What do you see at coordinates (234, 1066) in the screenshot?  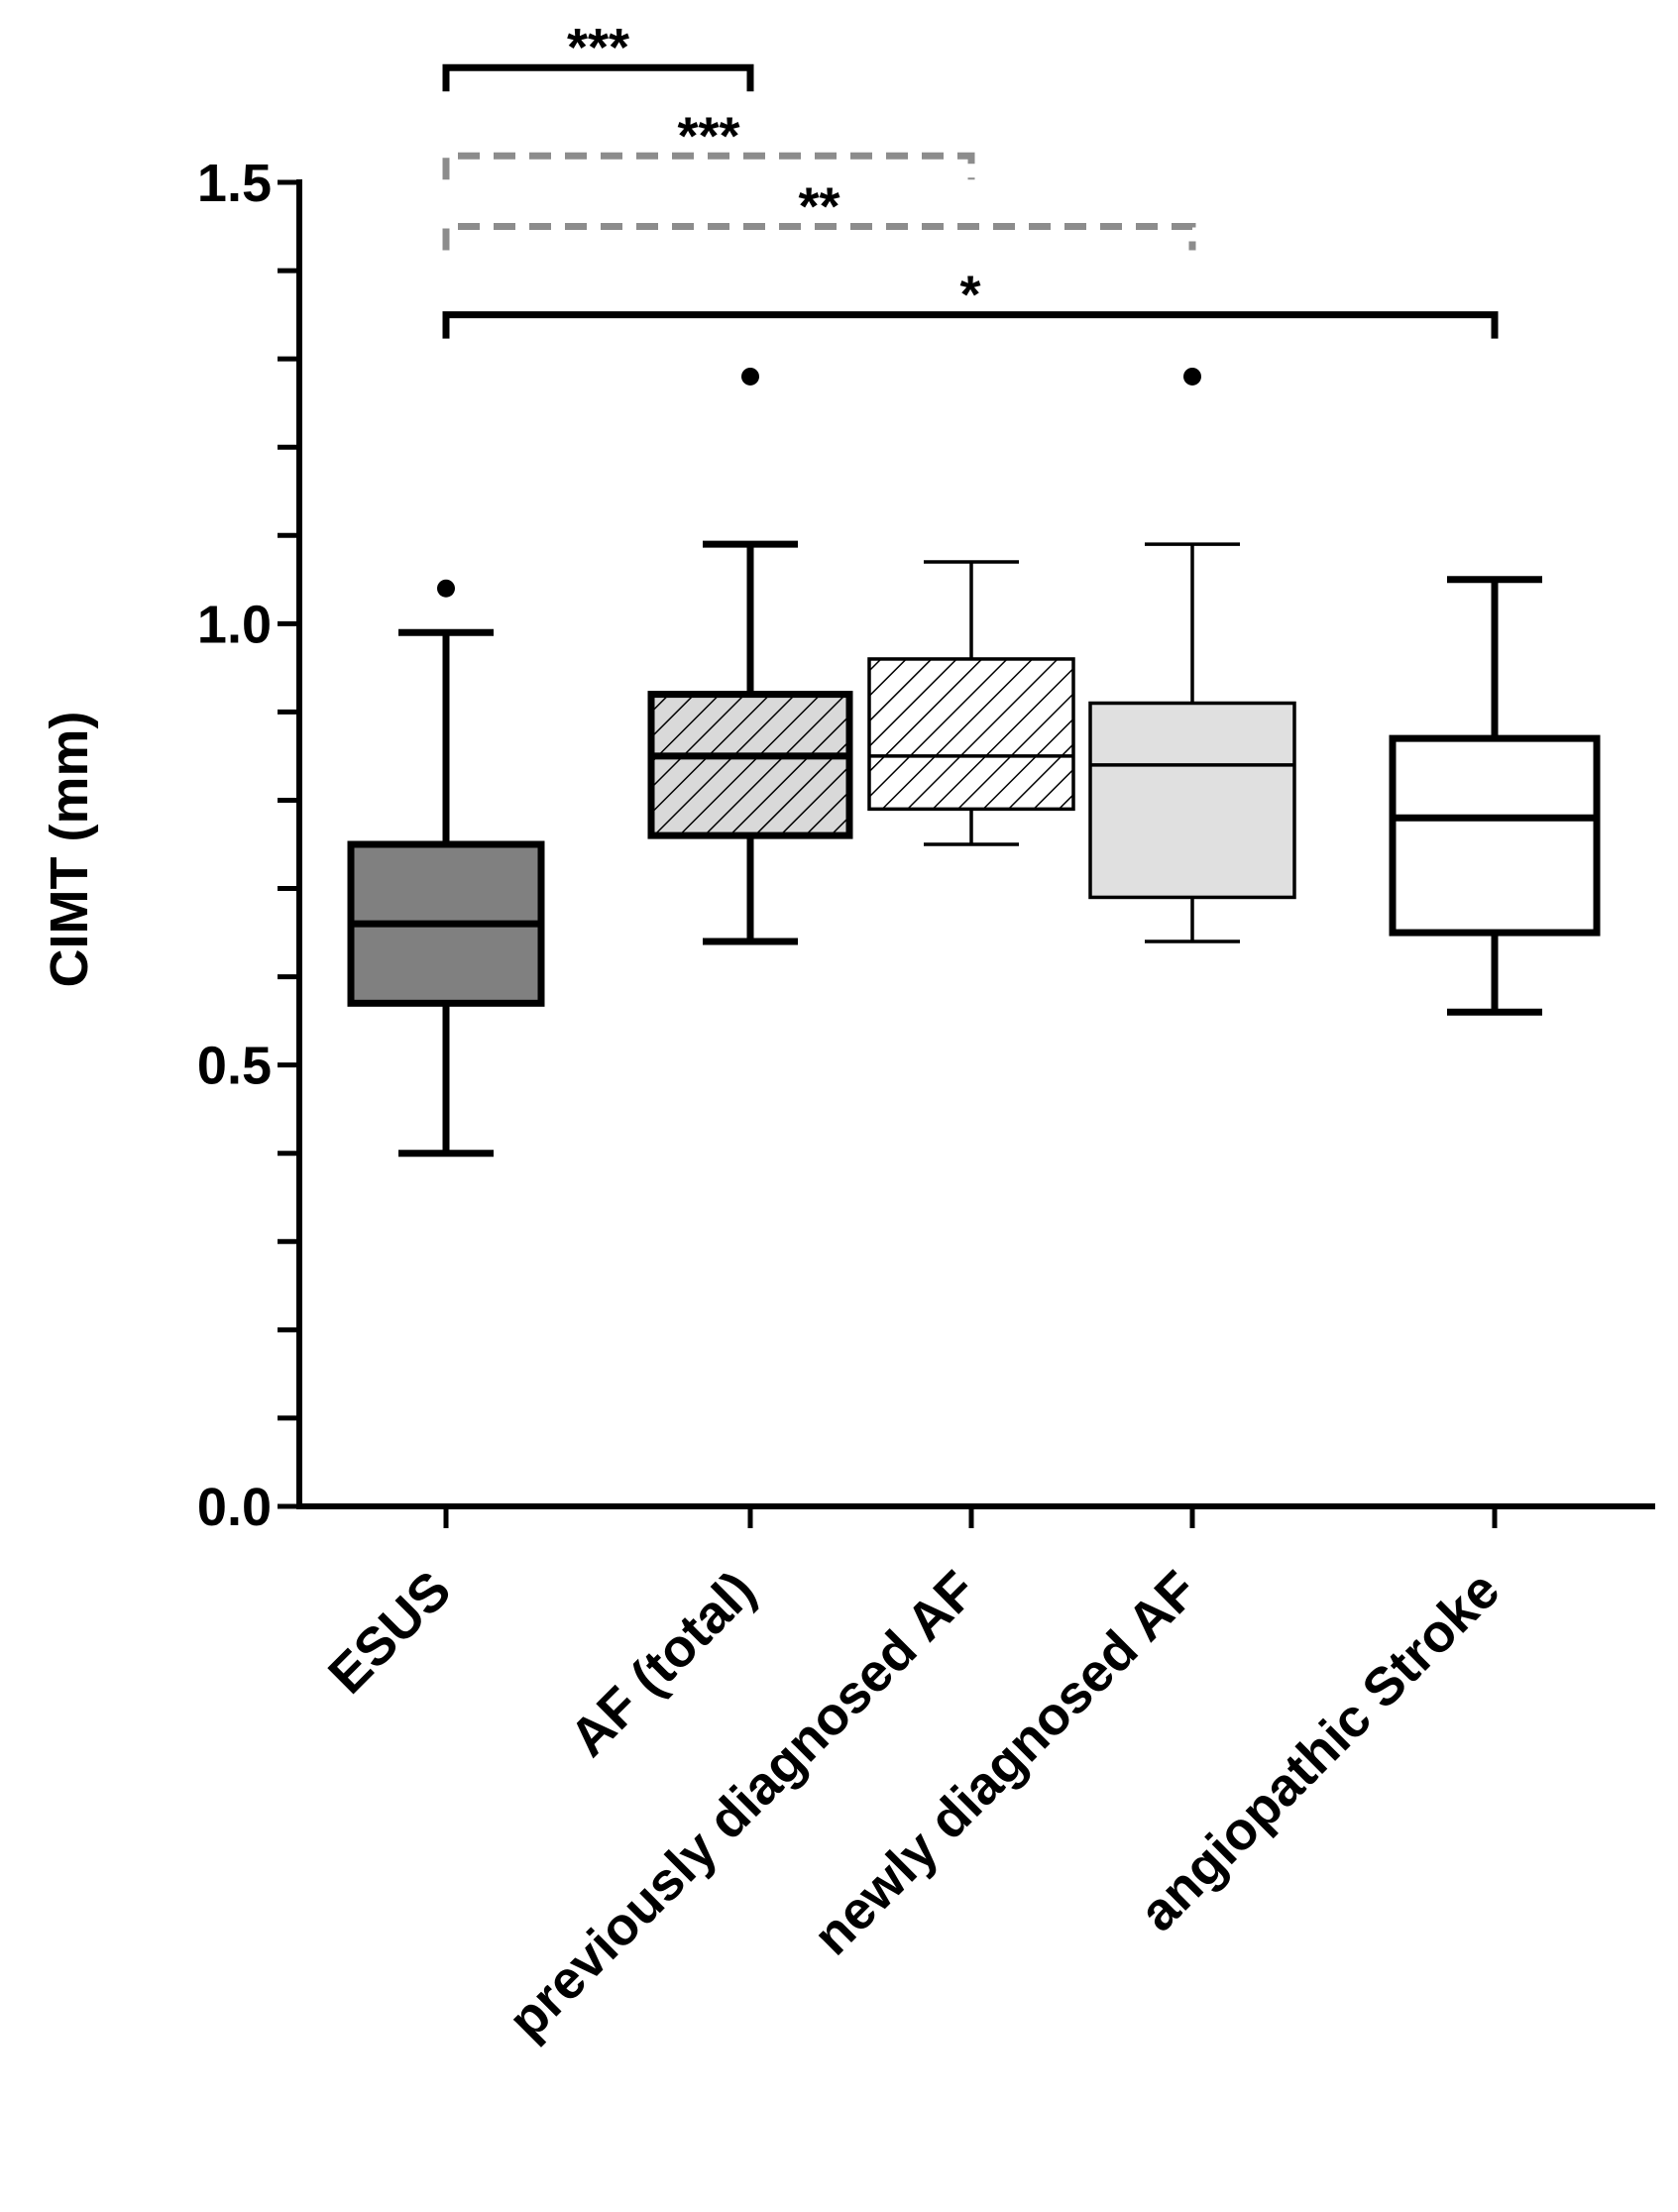 I see `y-tick-label: 0.5` at bounding box center [234, 1066].